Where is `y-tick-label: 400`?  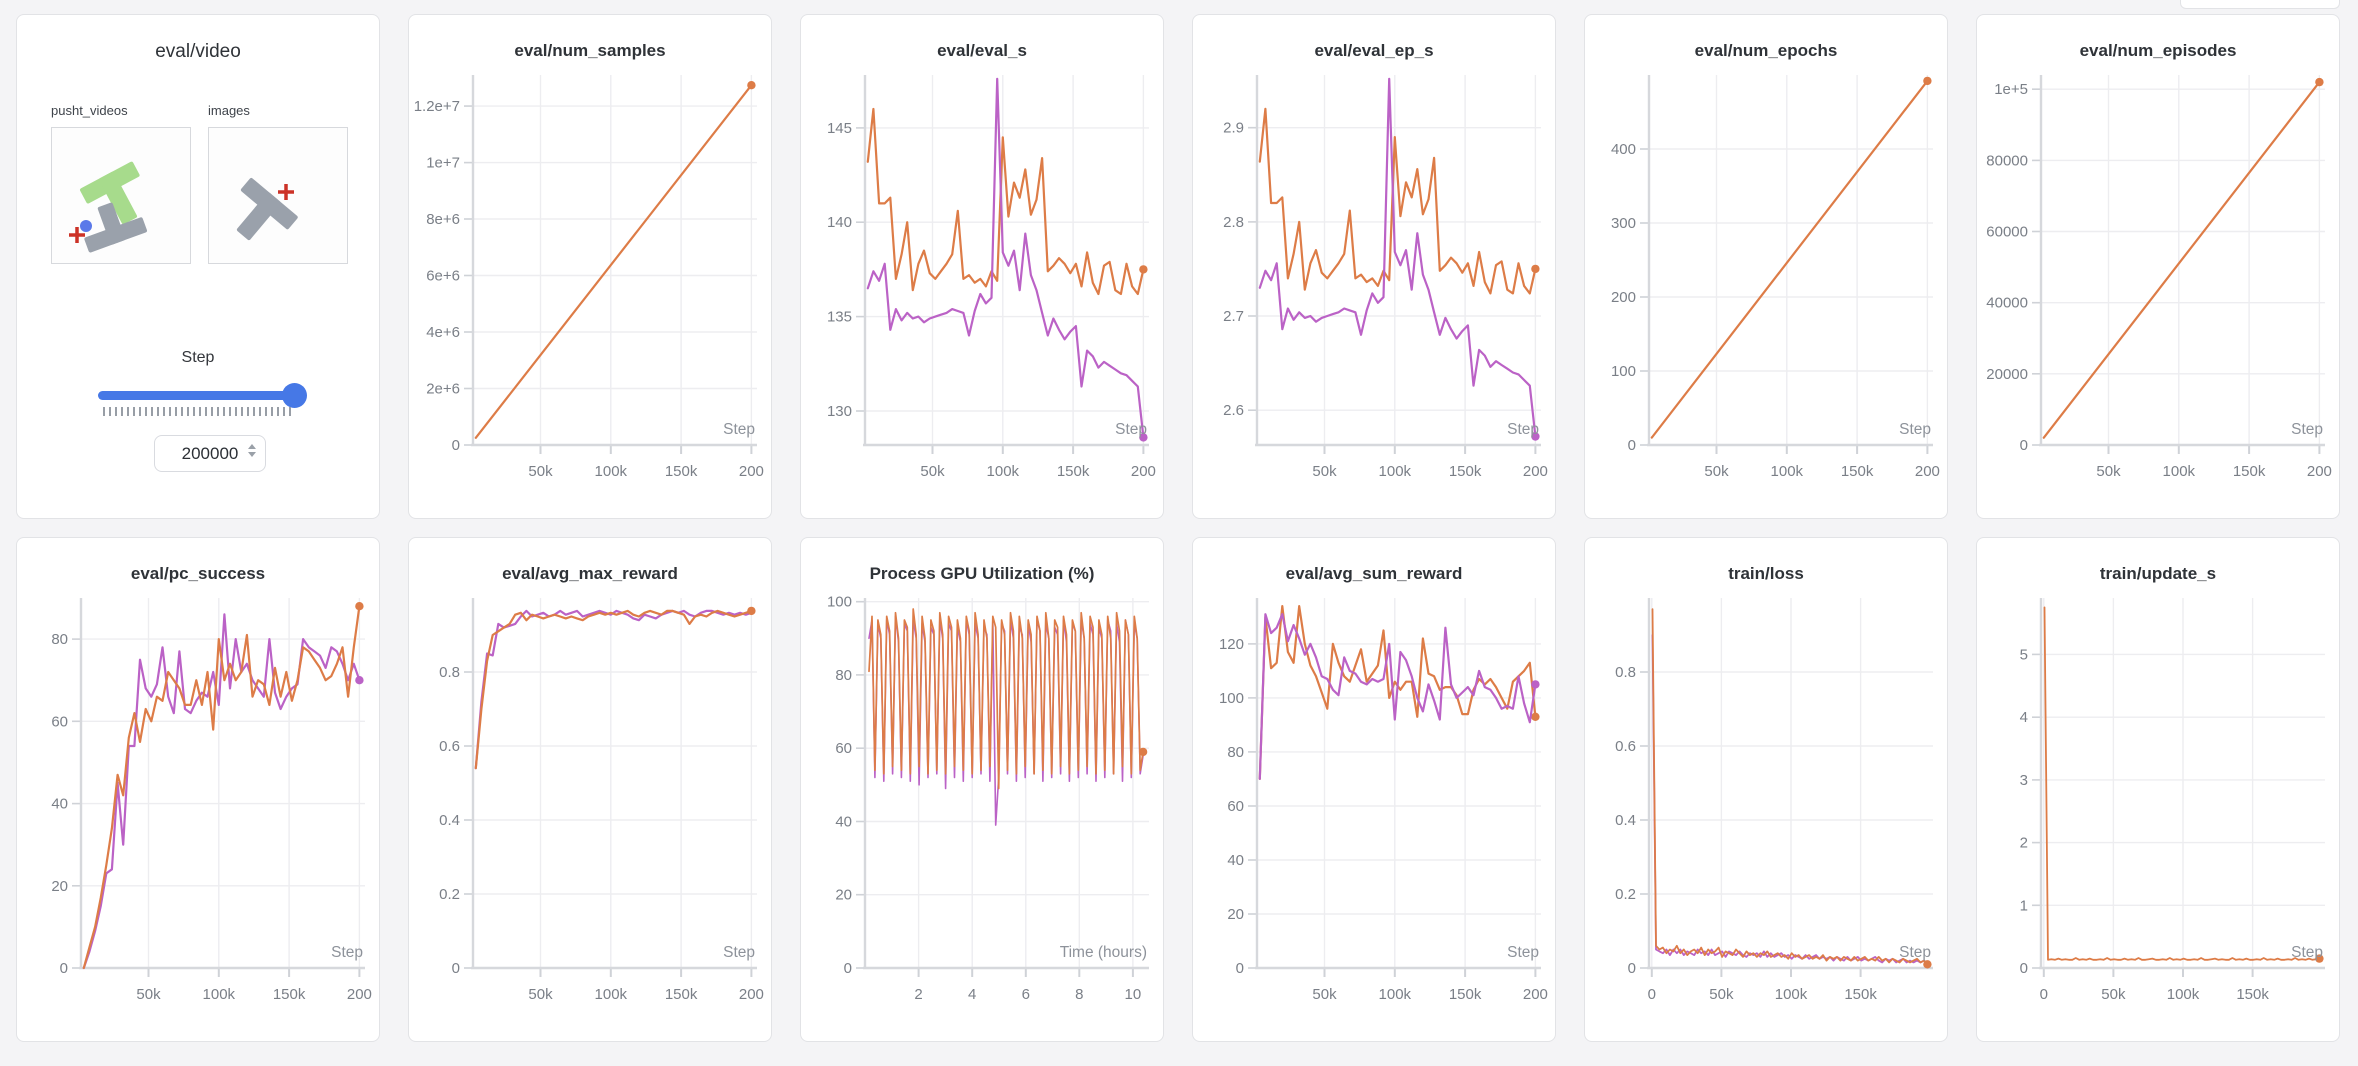 y-tick-label: 400 is located at coordinates (1623, 149).